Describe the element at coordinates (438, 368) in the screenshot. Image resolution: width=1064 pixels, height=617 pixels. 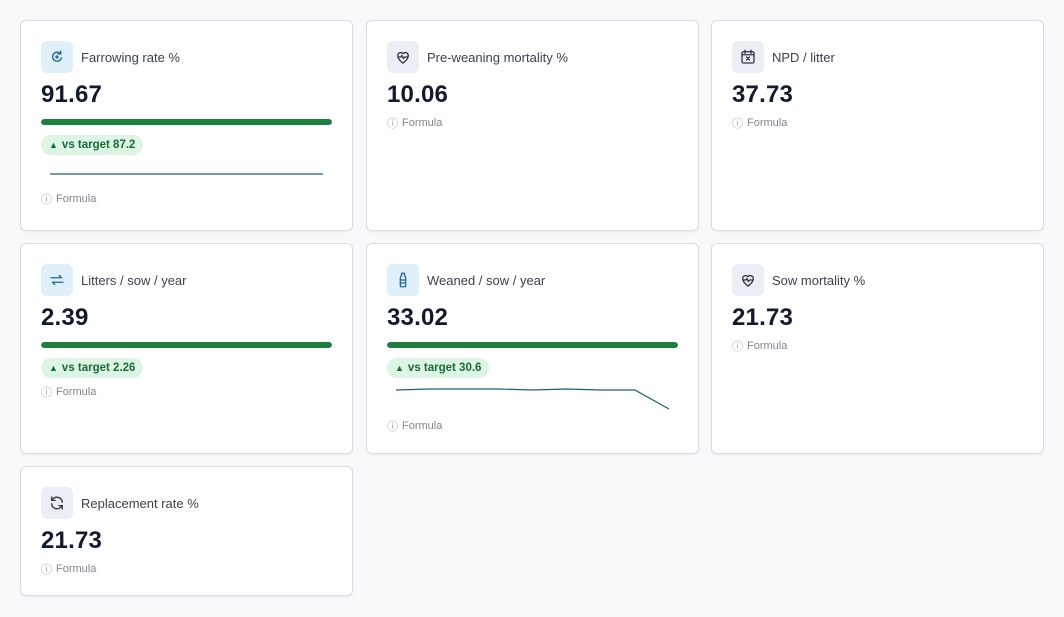
I see `target-badge: ▲ vs target 30.6` at that location.